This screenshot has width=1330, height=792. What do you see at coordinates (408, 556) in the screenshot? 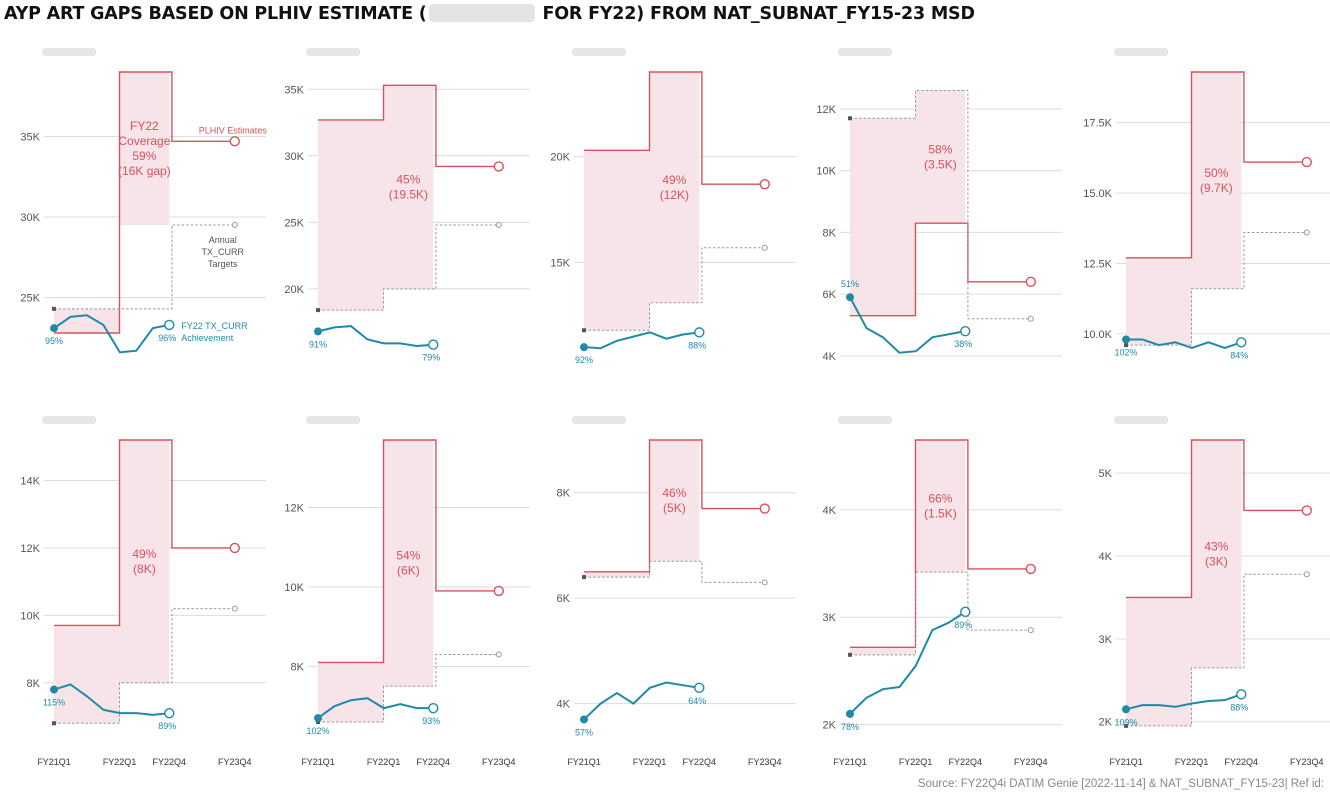
I see `coverage-gap-label: 54%` at bounding box center [408, 556].